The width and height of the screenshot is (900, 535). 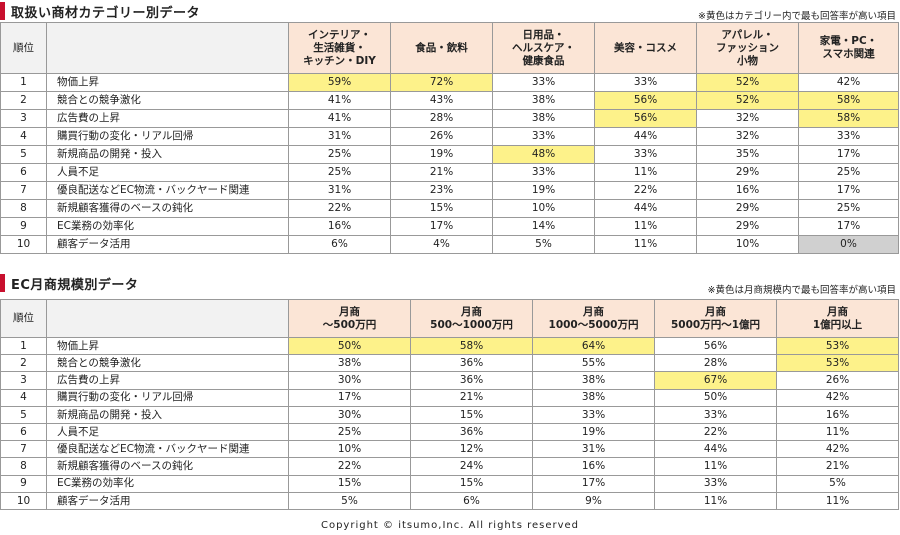 I want to click on column-header: 月商 500～1000万円, so click(x=471, y=318).